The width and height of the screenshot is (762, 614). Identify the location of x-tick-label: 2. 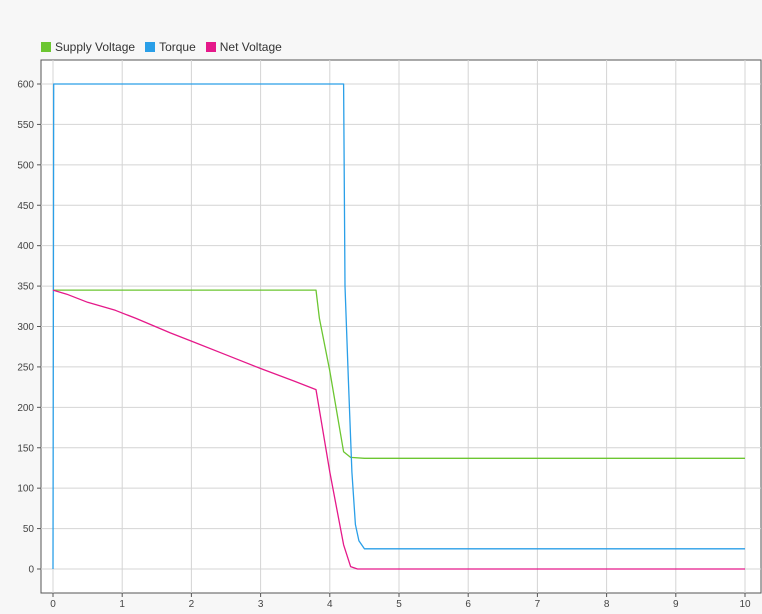
(192, 604).